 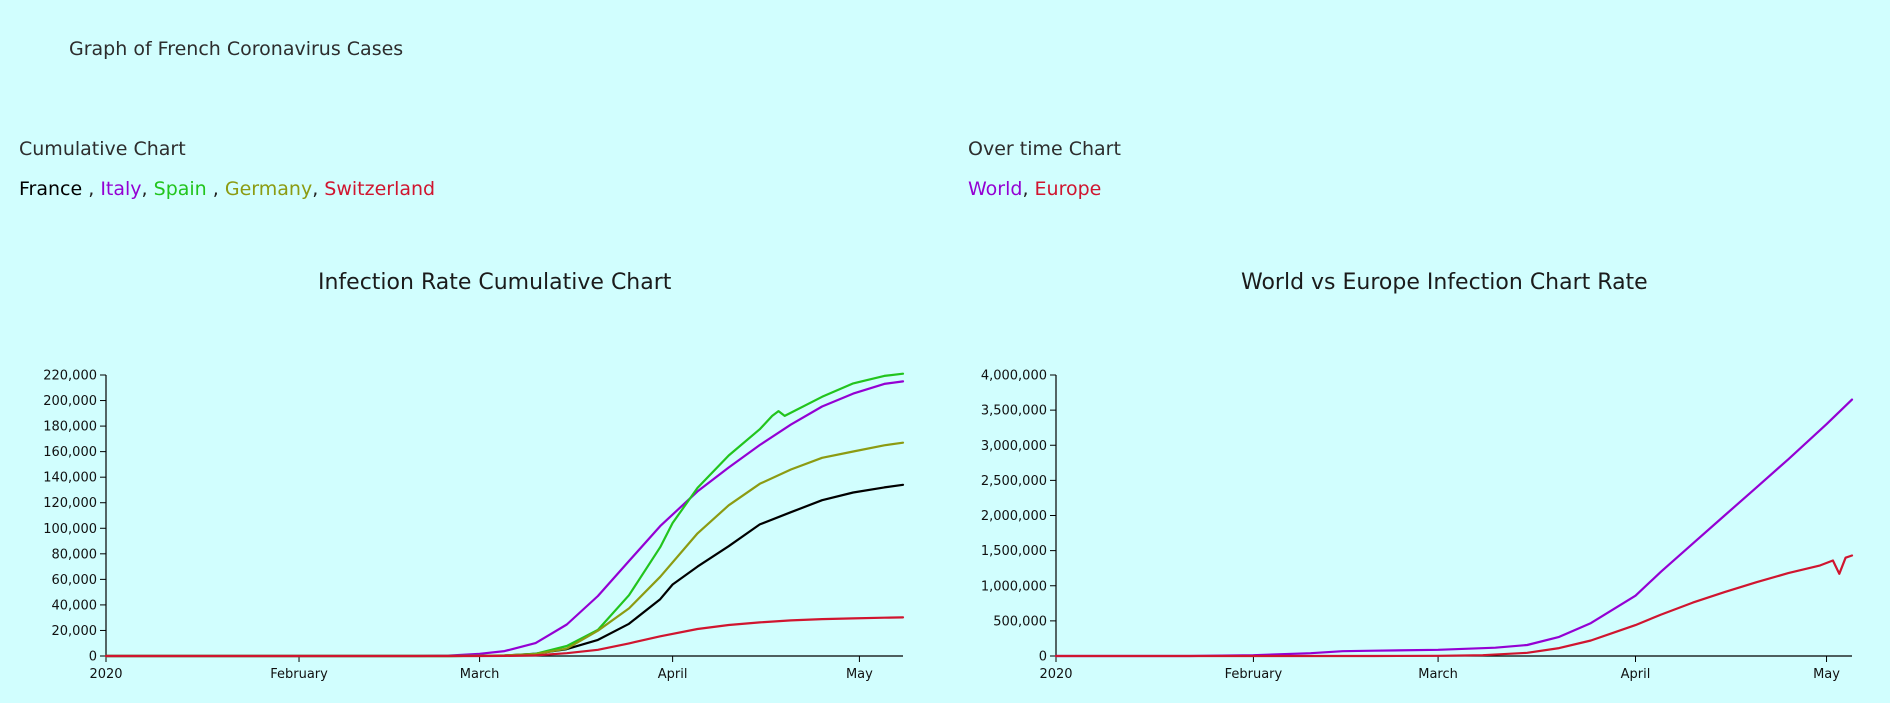 I want to click on y-tick-label: 3,500,000, so click(x=1014, y=411).